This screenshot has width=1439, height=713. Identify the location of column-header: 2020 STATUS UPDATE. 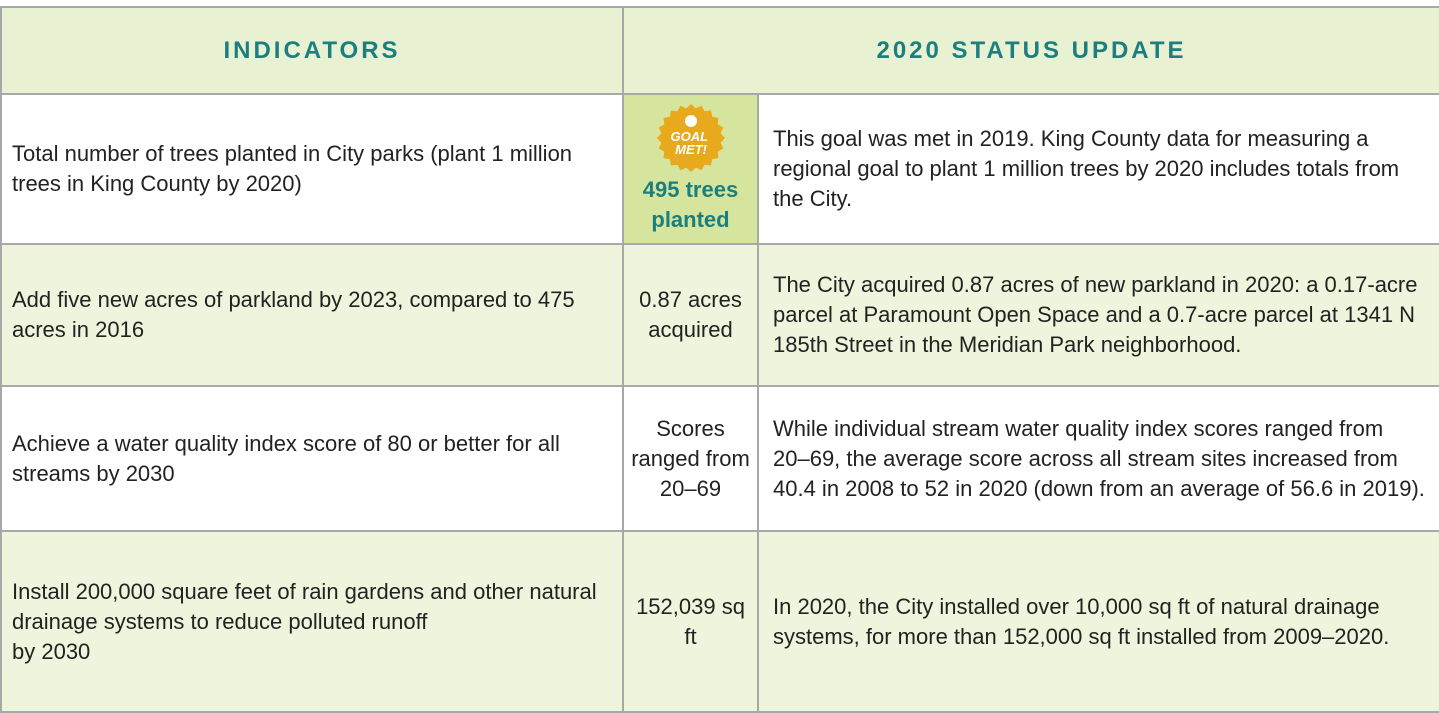
(1030, 50).